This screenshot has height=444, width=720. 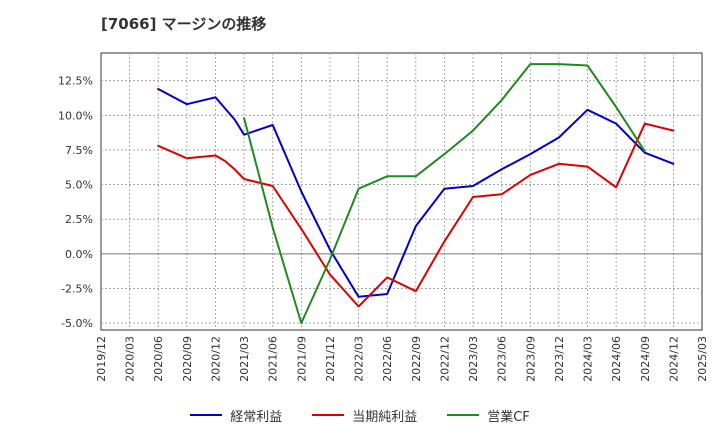 What do you see at coordinates (77, 288) in the screenshot?
I see `y-tick-label: -2.5%` at bounding box center [77, 288].